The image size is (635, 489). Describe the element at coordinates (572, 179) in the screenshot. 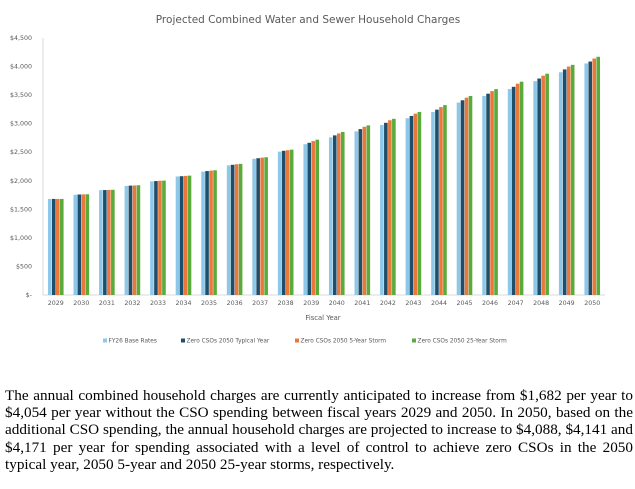

I see `bar-zero-csos-2050-25-year-storm-2049` at that location.